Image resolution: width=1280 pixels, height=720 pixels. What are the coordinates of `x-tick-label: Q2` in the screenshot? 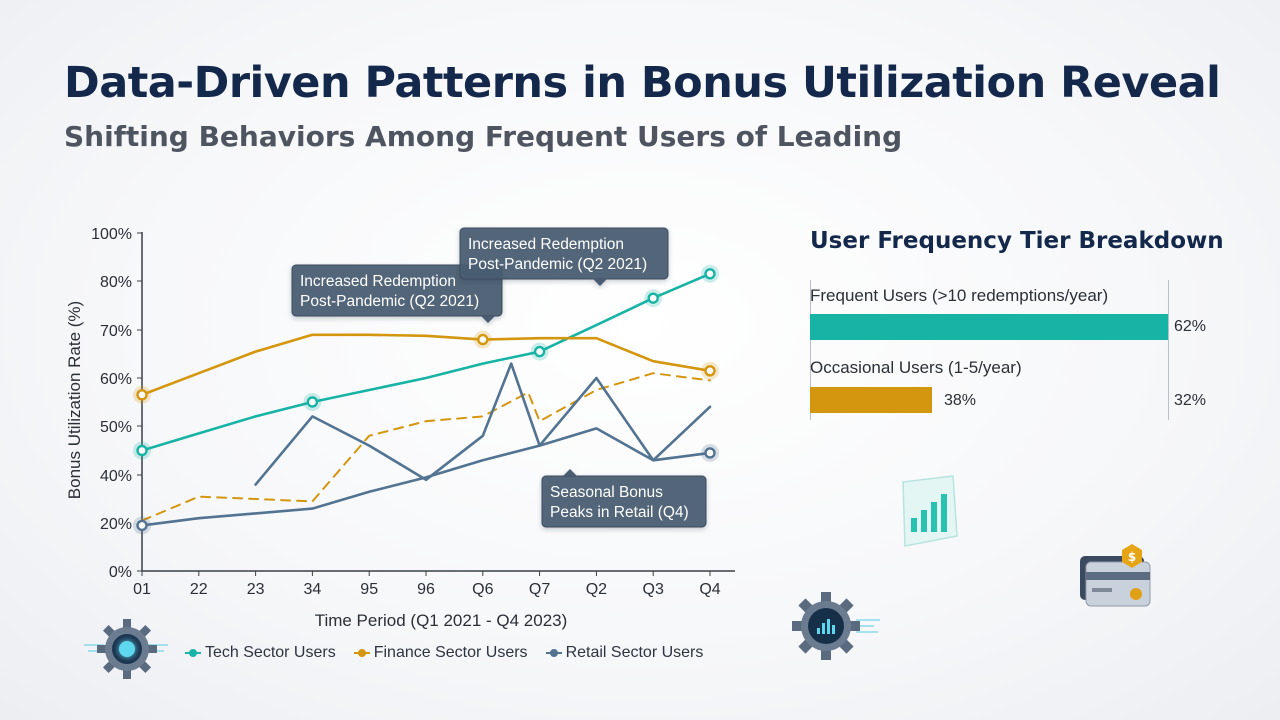 It's located at (596, 589).